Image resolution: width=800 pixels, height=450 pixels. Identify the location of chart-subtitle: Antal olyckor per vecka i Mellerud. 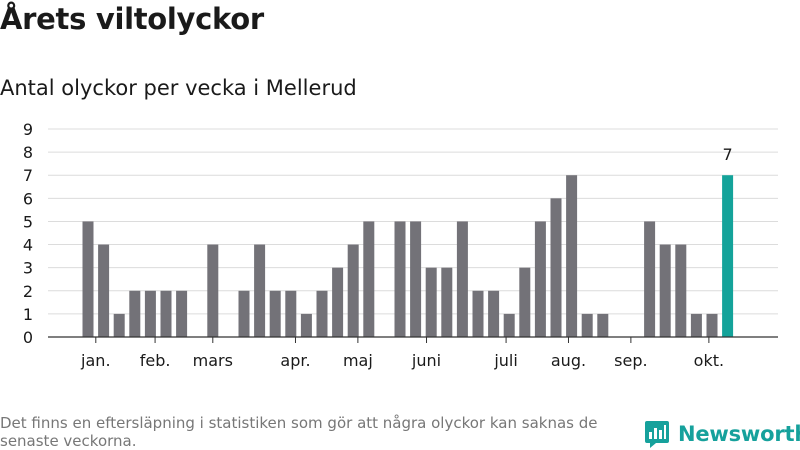
(178, 88).